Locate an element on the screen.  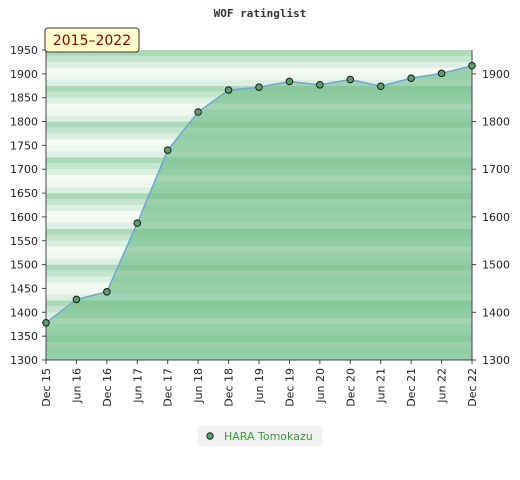
y-tick-label: 1450 is located at coordinates (24, 288).